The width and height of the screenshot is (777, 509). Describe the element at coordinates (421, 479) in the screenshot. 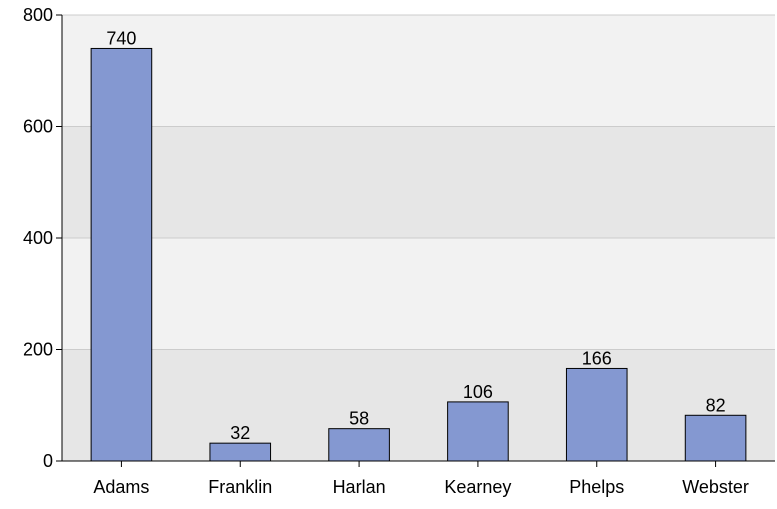

I see `x-axis-ticks: Adams Franklin Harlan Kearney Phelps Webster` at that location.